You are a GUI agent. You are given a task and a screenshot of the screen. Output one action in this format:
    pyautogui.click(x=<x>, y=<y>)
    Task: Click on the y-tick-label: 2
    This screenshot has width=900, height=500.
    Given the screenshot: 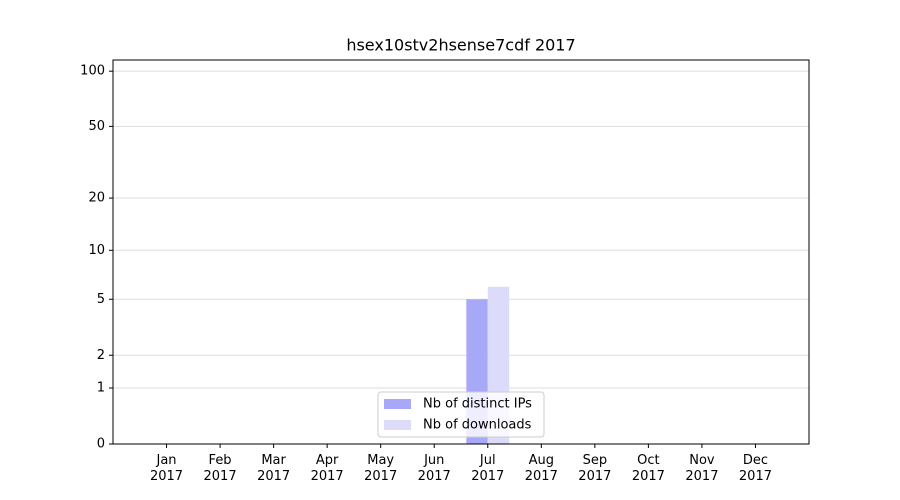 What is the action you would take?
    pyautogui.click(x=101, y=355)
    